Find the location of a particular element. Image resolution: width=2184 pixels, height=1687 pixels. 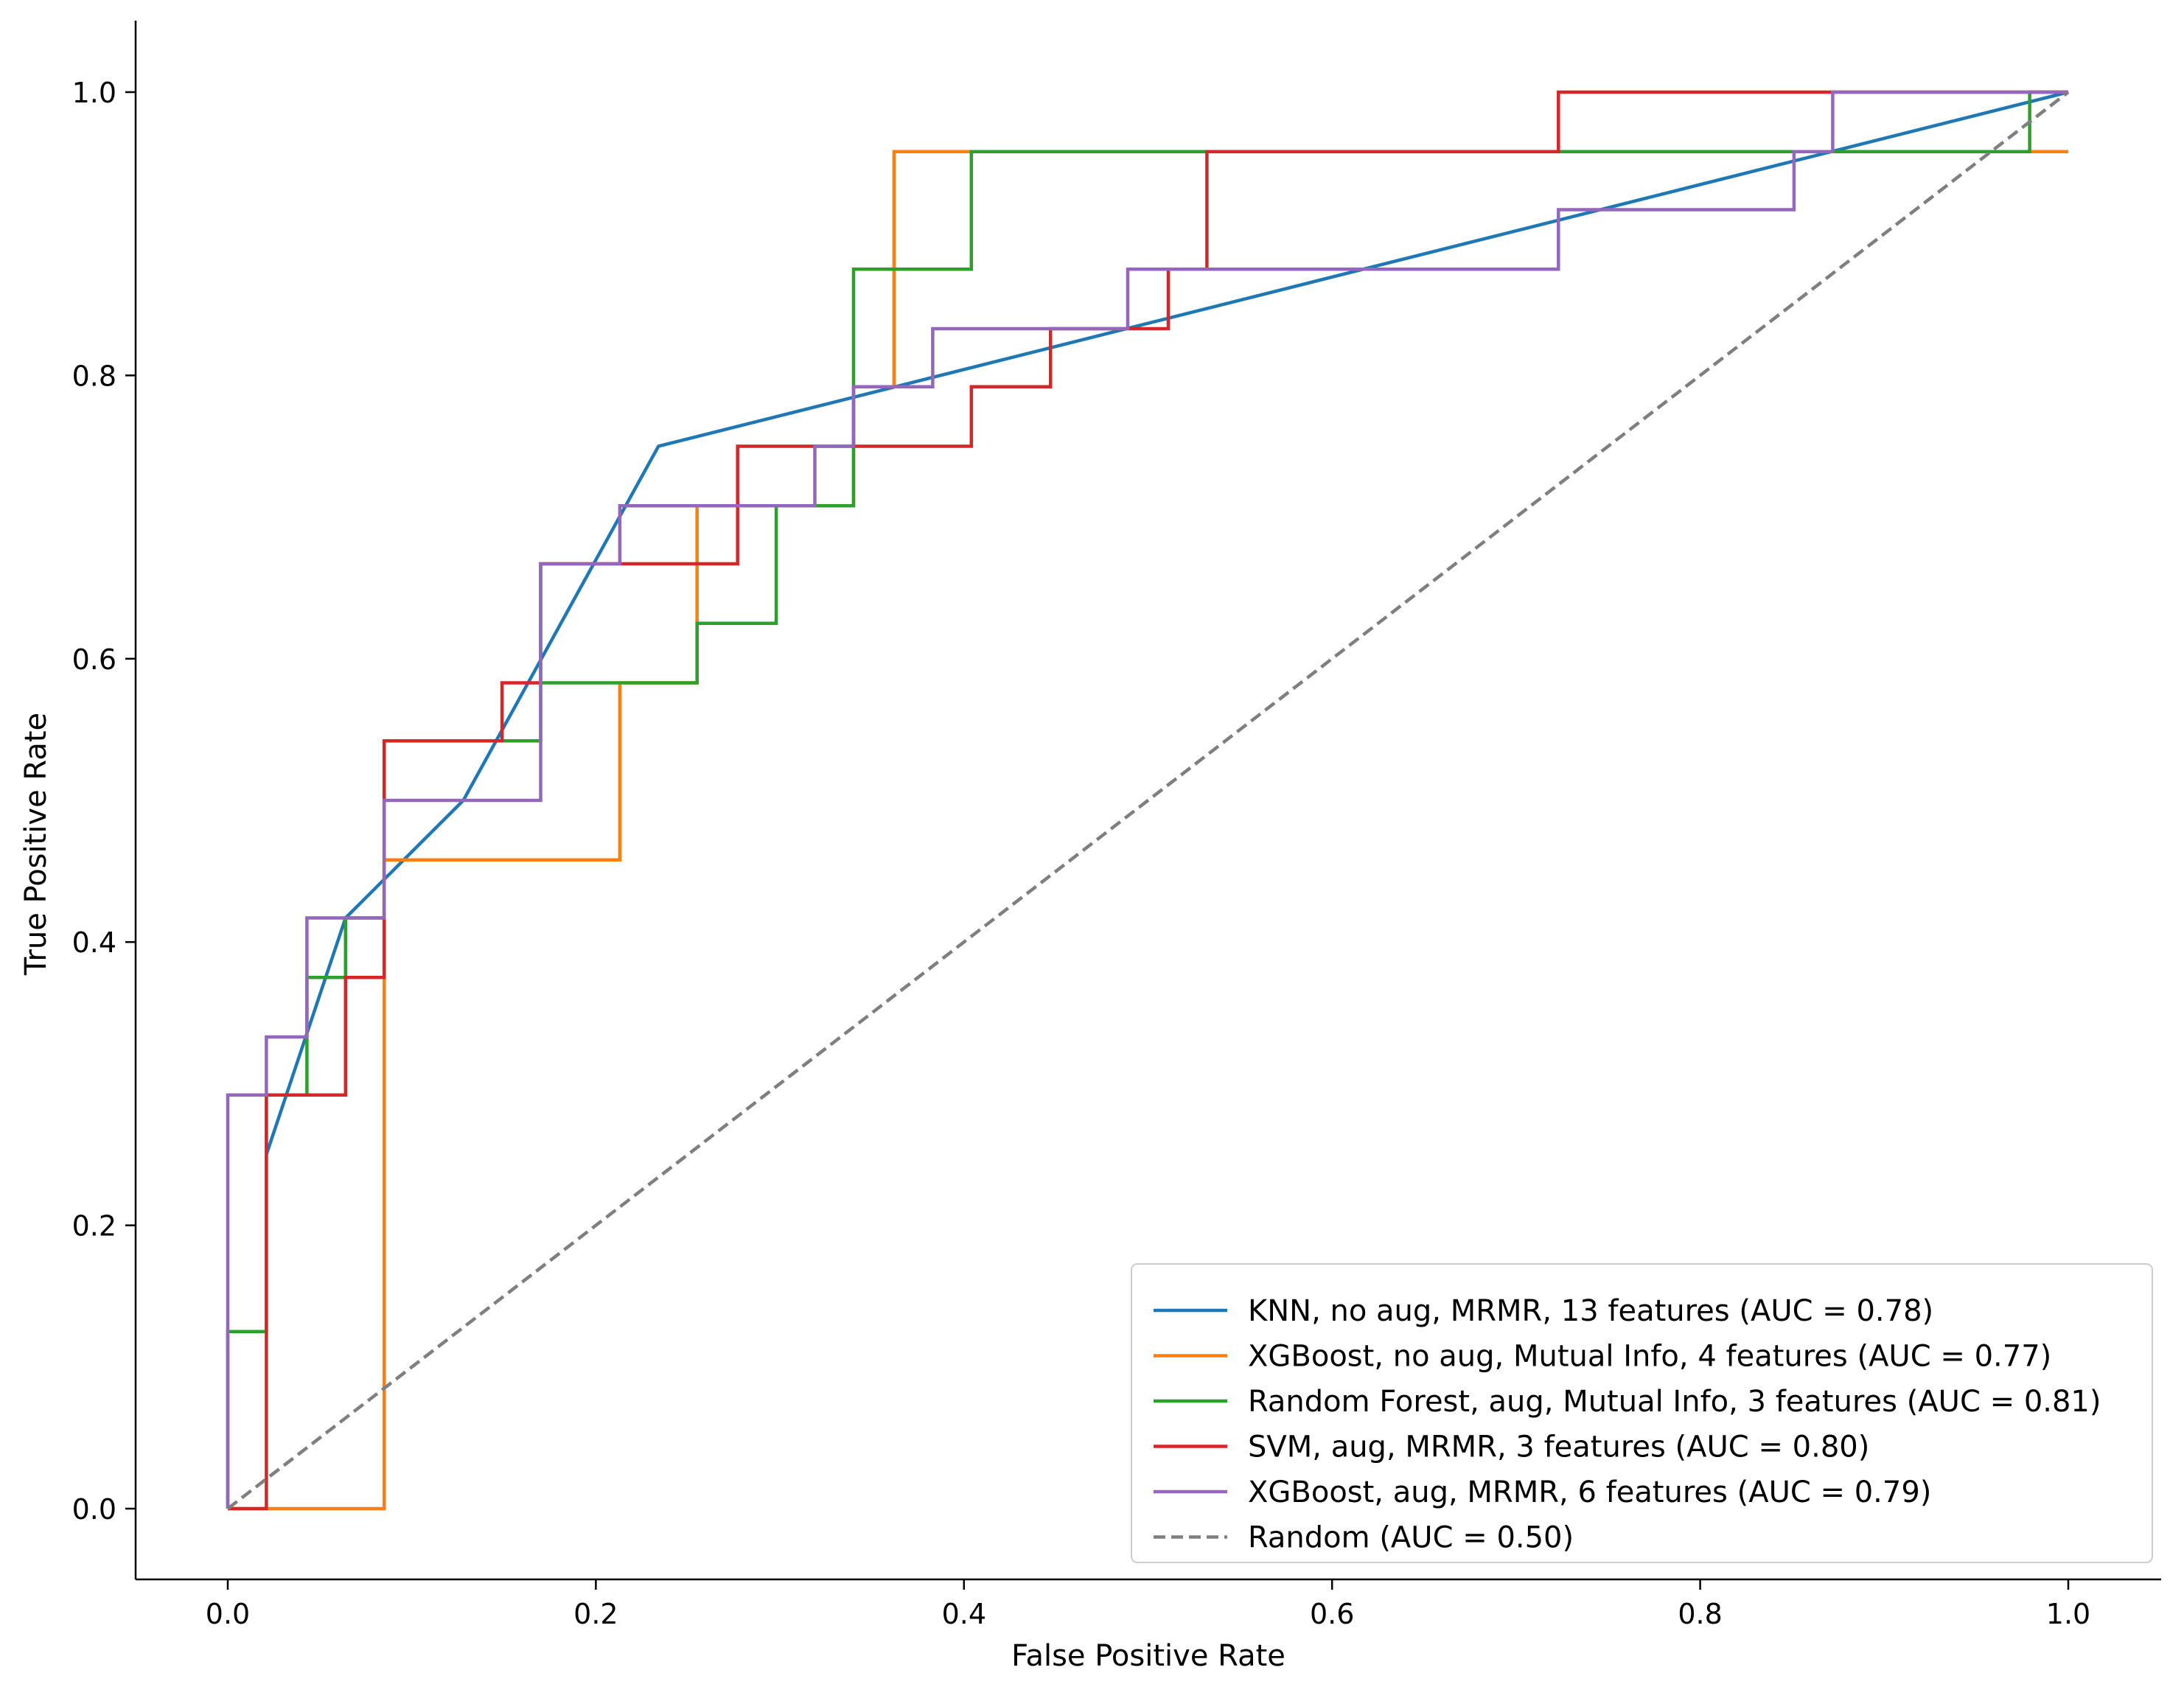

x-ticks: 0.0 0.2 0.4 0.6 0.8 1.0 is located at coordinates (1148, 1604).